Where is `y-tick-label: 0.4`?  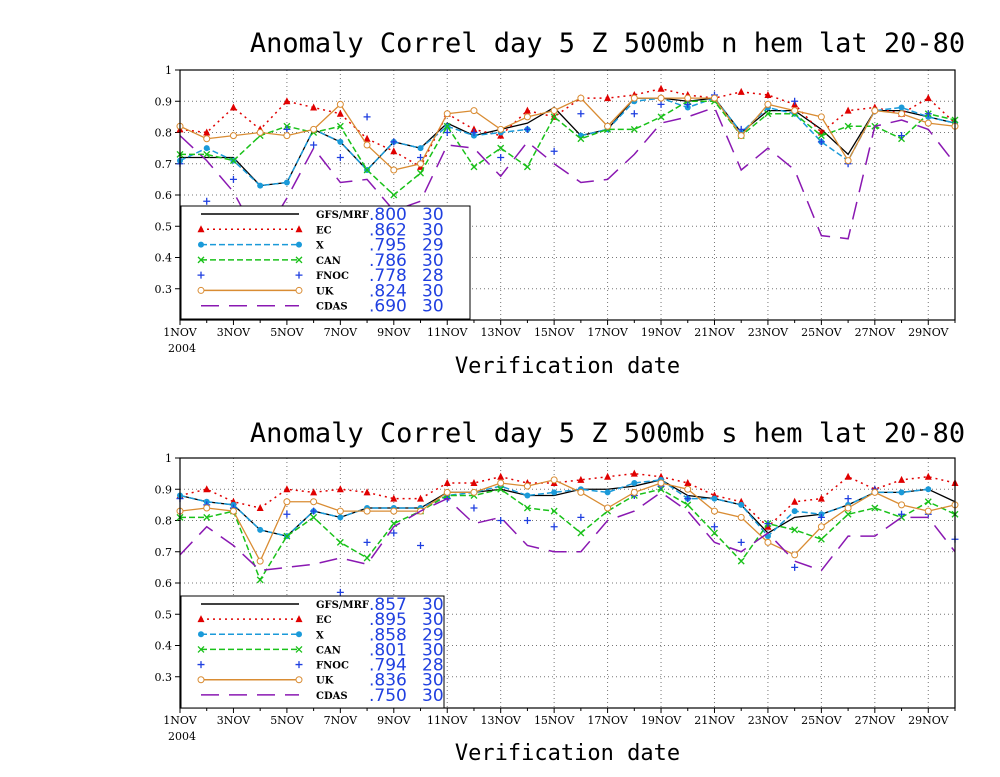
y-tick-label: 0.4 is located at coordinates (164, 258).